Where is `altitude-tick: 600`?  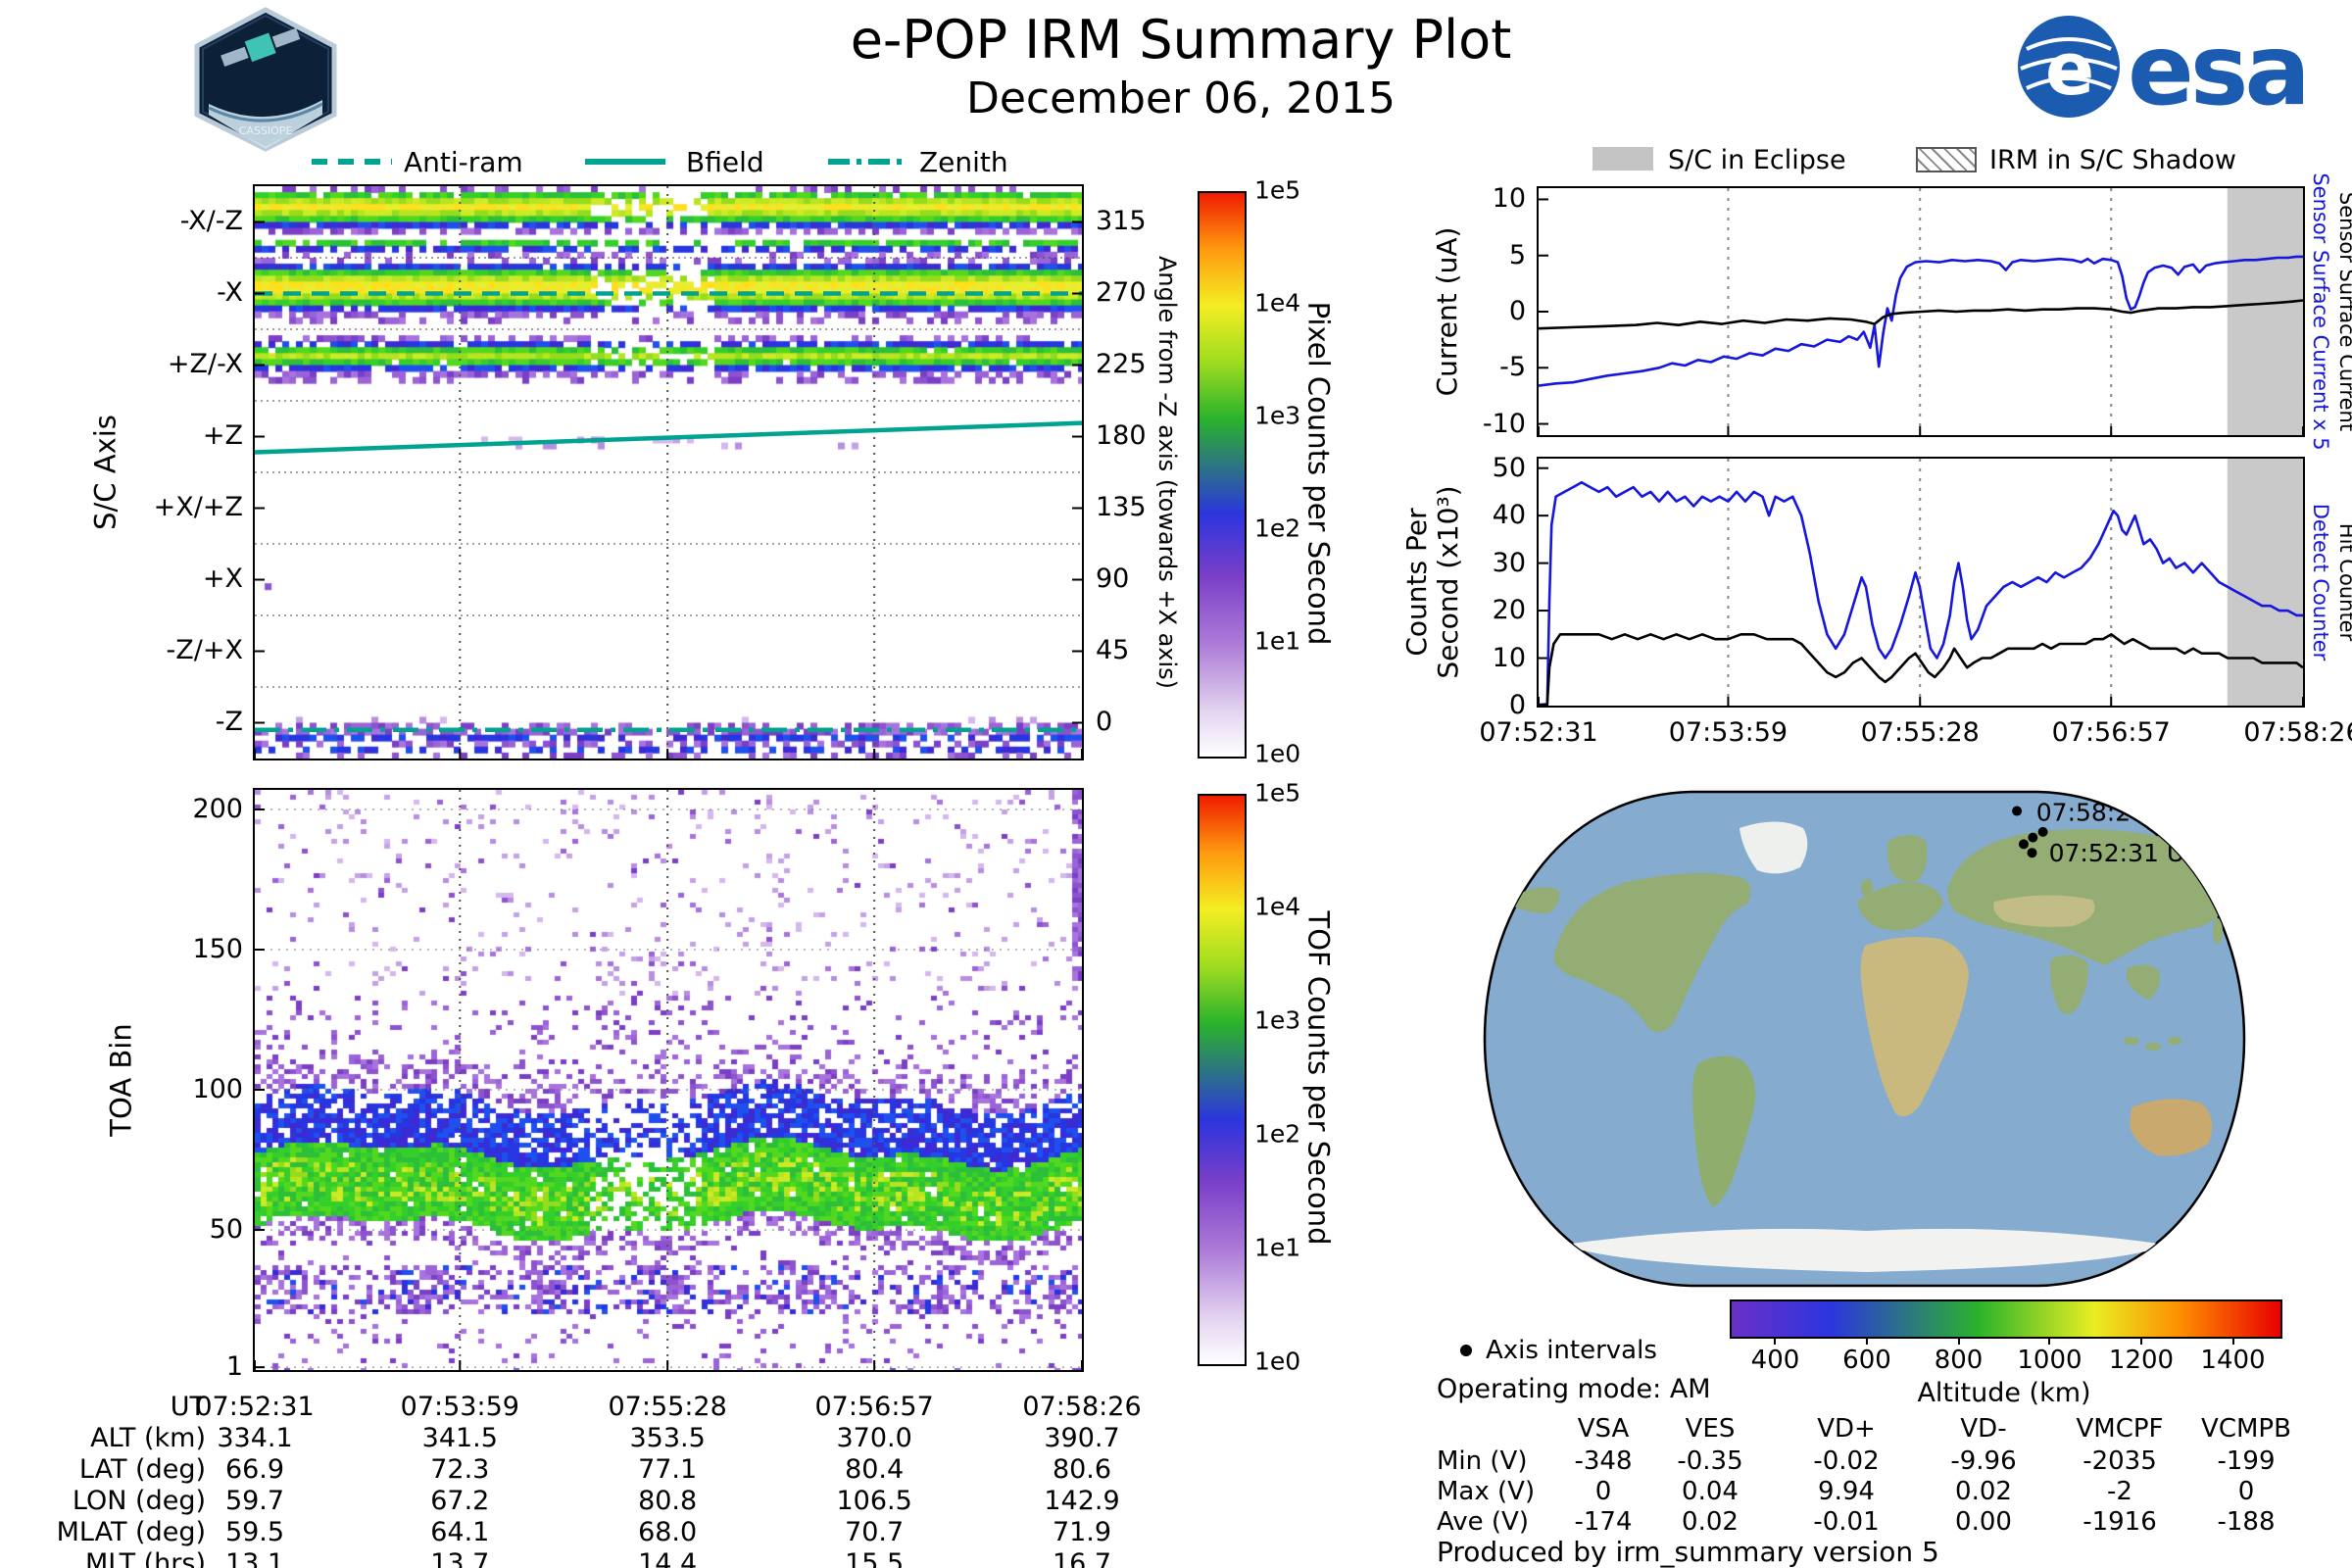 altitude-tick: 600 is located at coordinates (1866, 1360).